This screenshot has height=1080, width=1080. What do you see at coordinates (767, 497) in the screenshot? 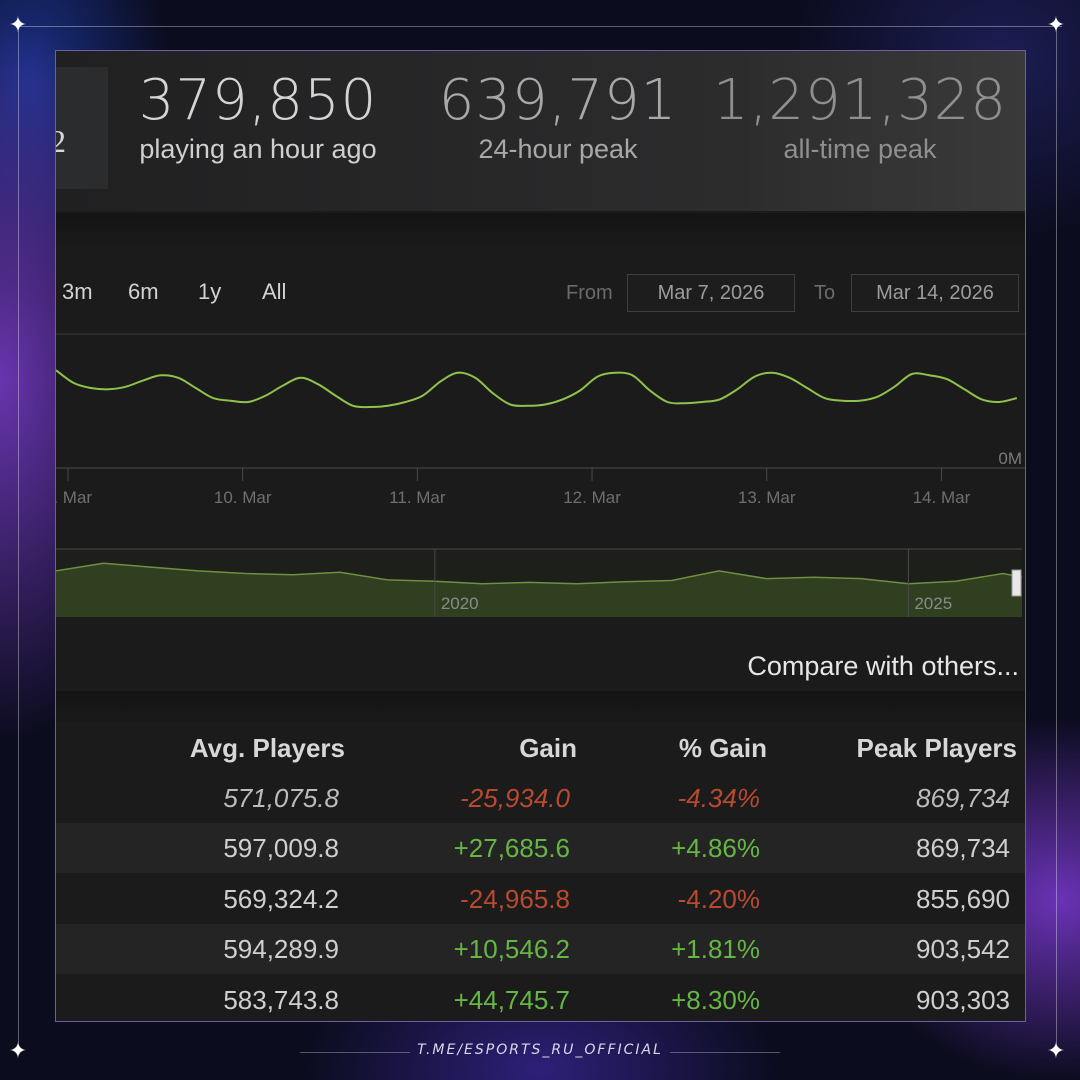
I see `x-tick-label: 13. Mar` at bounding box center [767, 497].